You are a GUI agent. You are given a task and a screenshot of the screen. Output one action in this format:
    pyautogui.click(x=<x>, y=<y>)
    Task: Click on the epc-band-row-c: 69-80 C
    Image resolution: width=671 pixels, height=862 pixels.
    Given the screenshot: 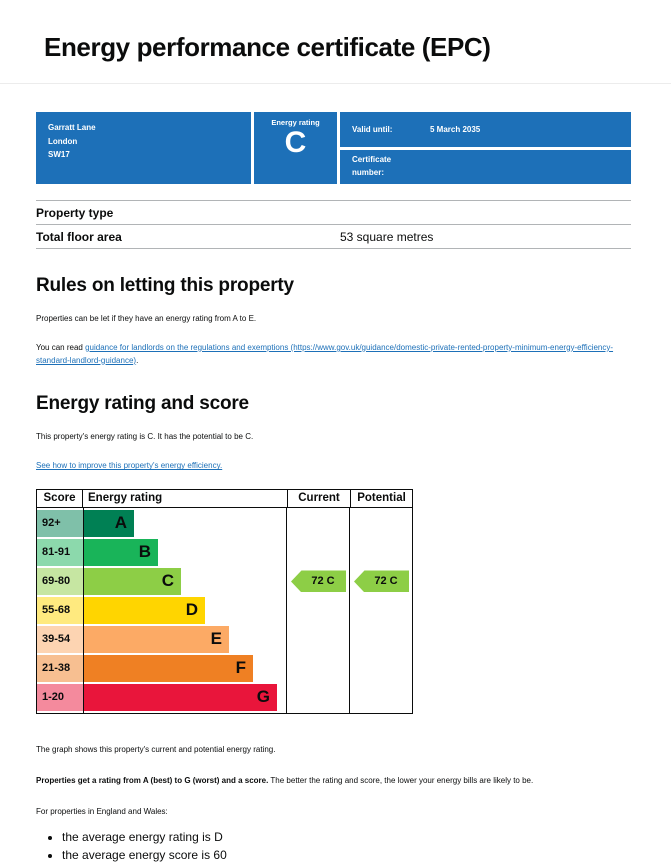 What is the action you would take?
    pyautogui.click(x=161, y=581)
    